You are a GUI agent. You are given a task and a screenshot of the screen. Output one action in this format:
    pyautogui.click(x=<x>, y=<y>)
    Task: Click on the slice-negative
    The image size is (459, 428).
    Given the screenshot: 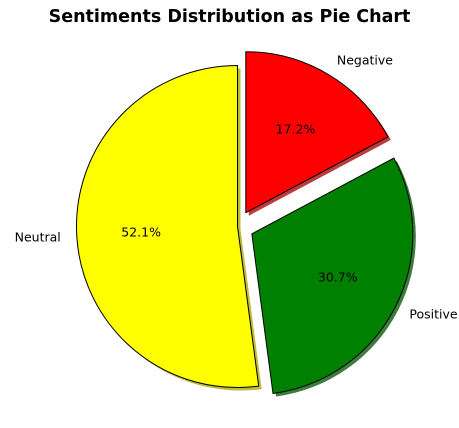 What is the action you would take?
    pyautogui.click(x=317, y=132)
    